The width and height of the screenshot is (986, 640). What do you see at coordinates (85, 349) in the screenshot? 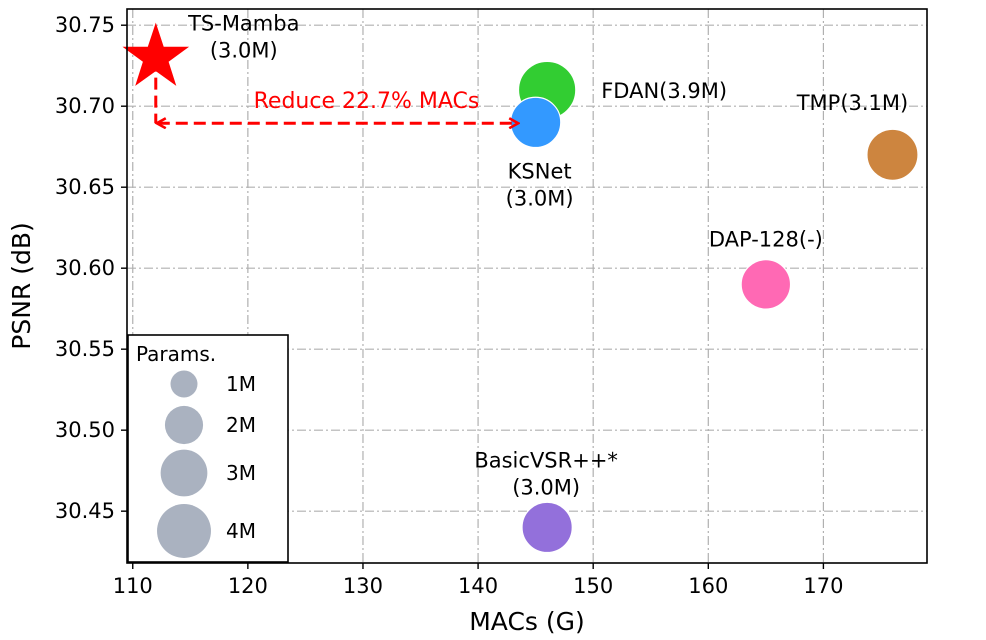
I see `y-tick-label: 30.55` at bounding box center [85, 349].